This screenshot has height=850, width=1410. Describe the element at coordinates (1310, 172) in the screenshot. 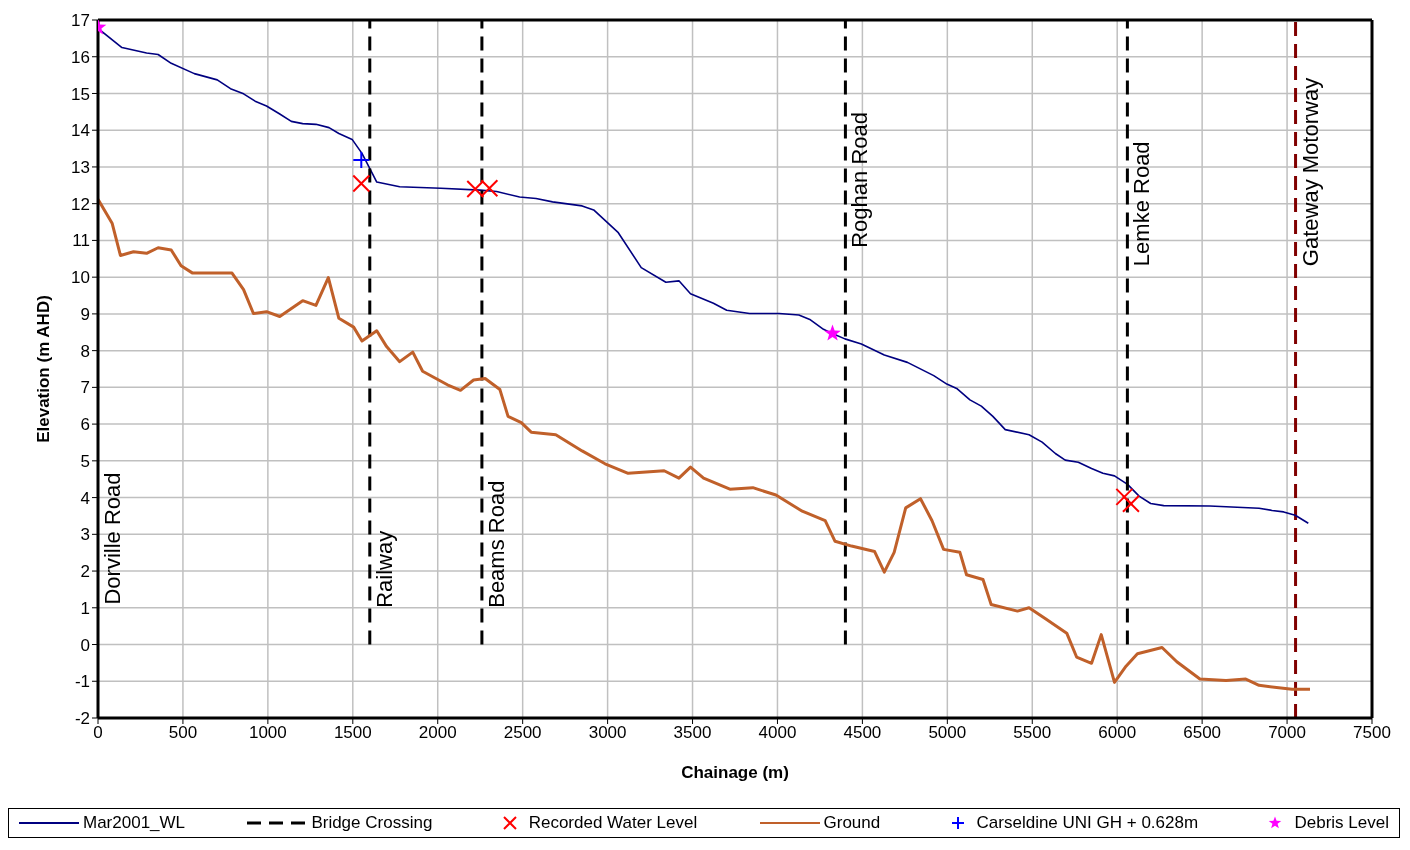

I see `annotation: Gateway Motorway` at that location.